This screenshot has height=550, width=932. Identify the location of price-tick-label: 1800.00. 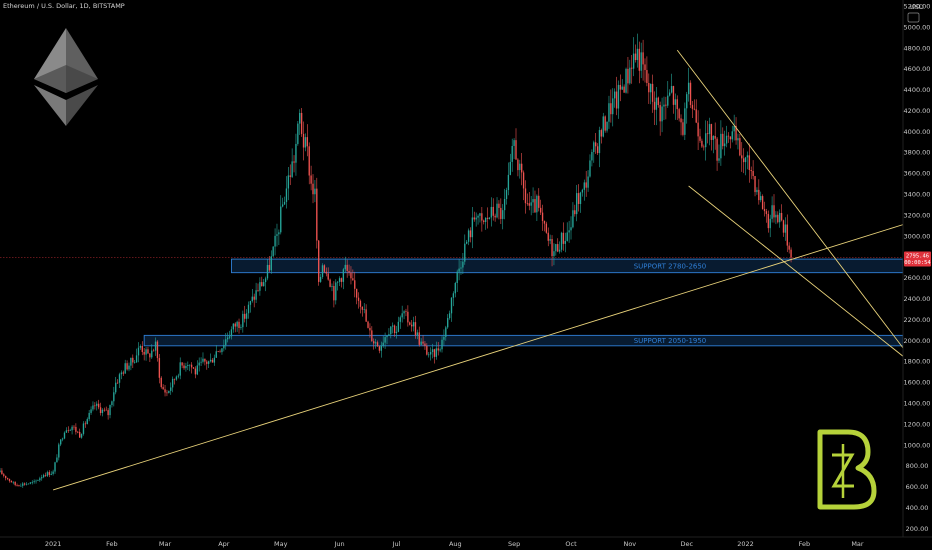
(917, 362).